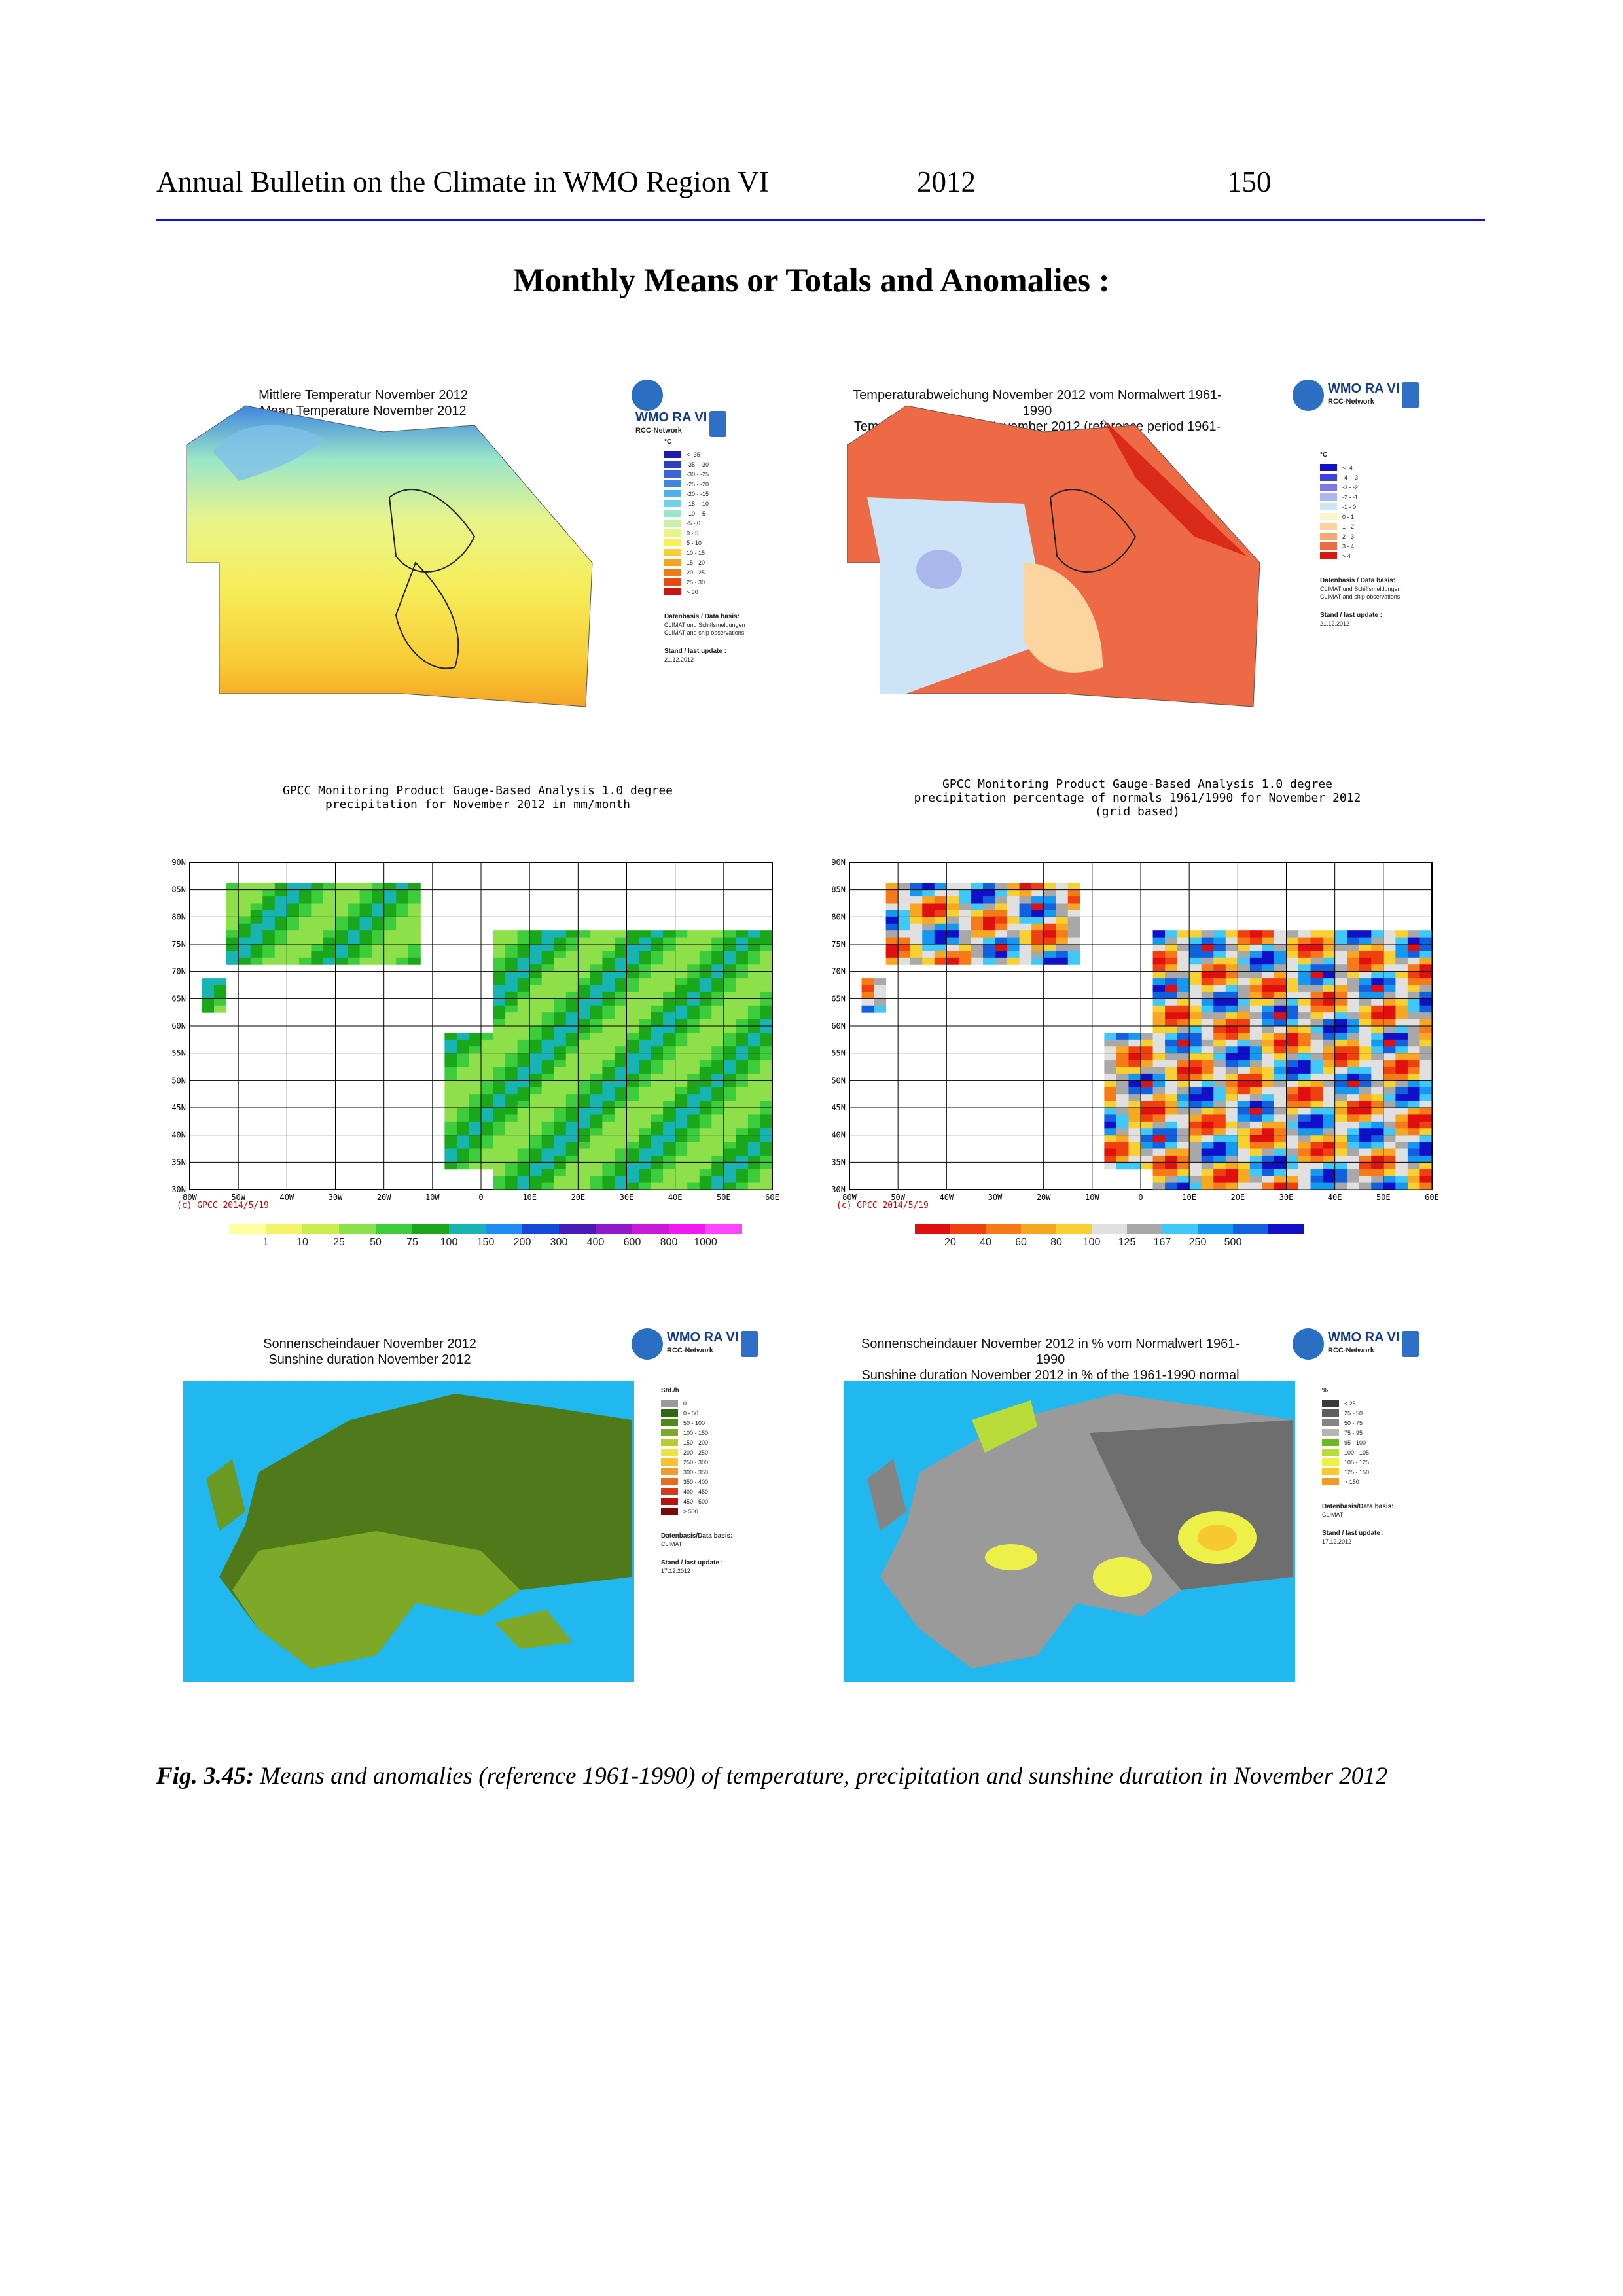  I want to click on section-title: Monthly Means or Totals and Anomalies :, so click(811, 280).